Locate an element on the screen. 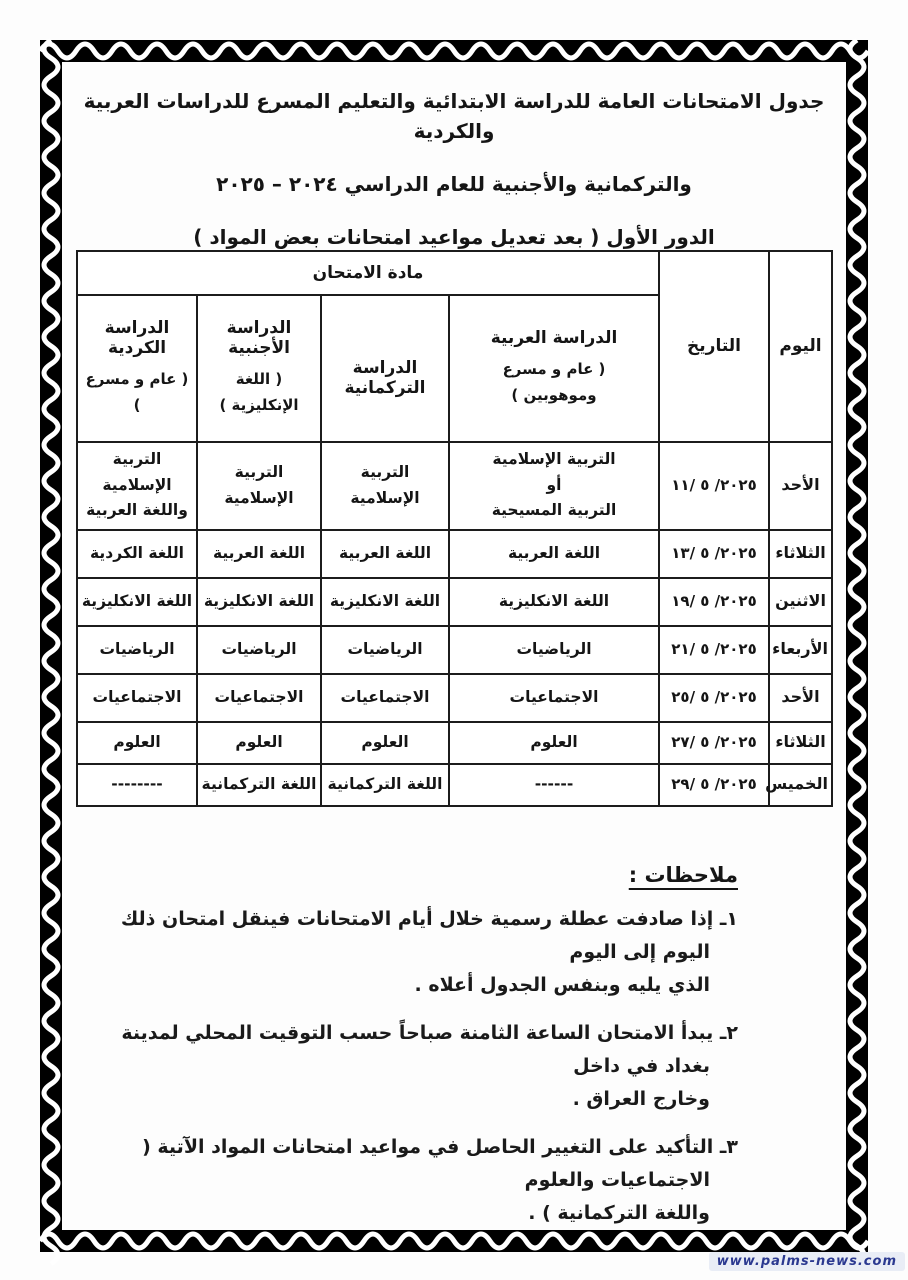 This screenshot has width=908, height=1280. day-cell: الاثنين is located at coordinates (800, 601).